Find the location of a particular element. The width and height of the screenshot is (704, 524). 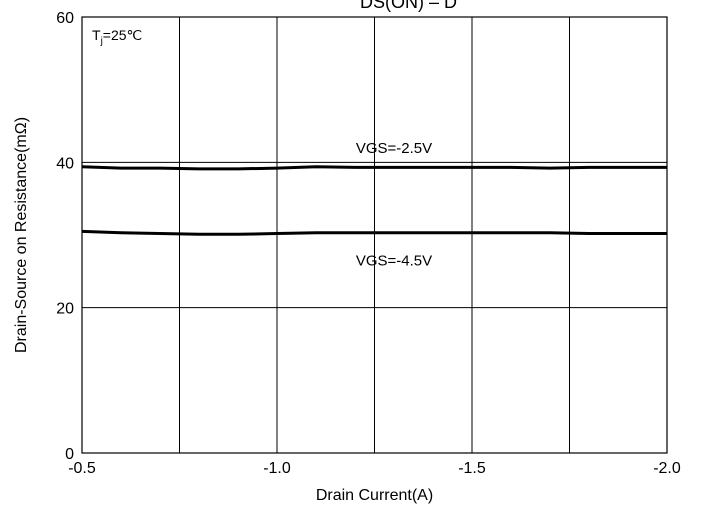

x-tick-label-2: -1.5 is located at coordinates (472, 468).